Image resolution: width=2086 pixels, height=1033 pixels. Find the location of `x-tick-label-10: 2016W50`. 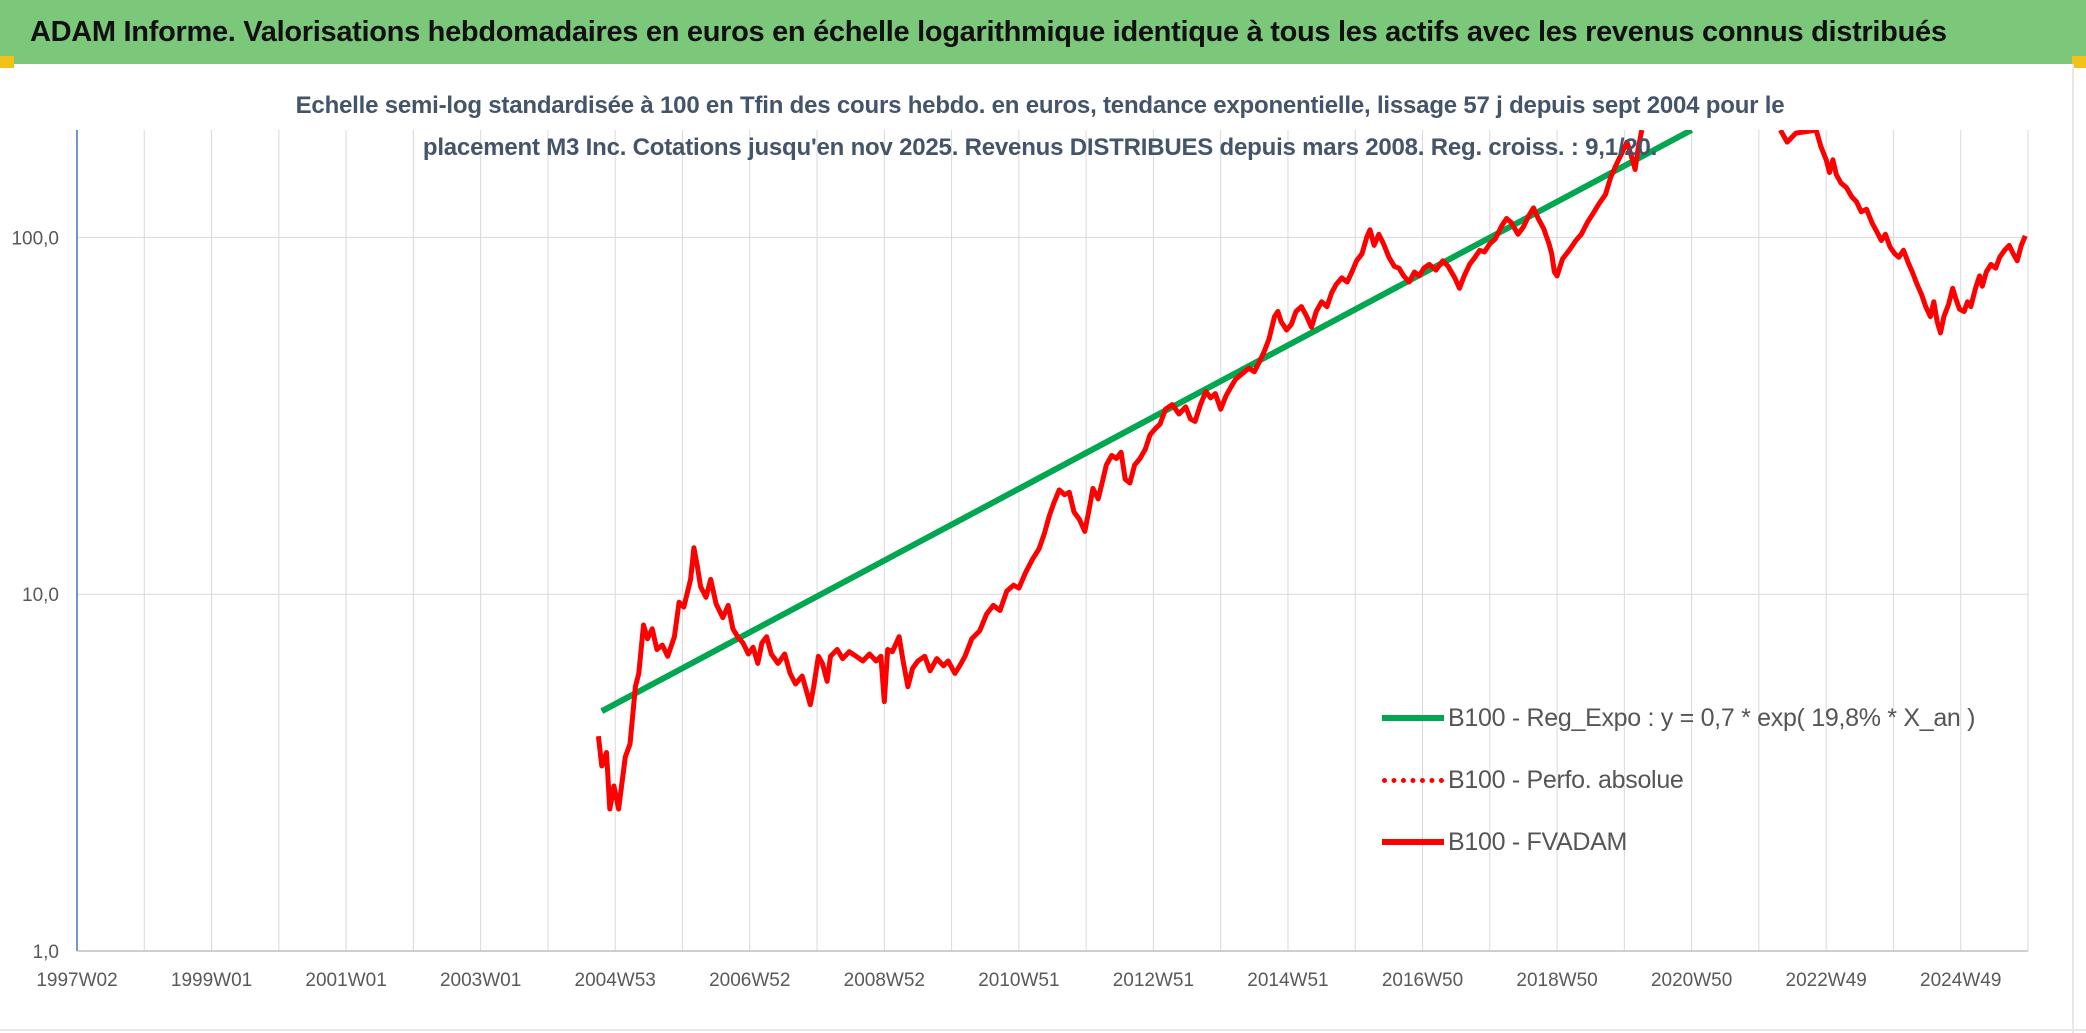

x-tick-label-10: 2016W50 is located at coordinates (1422, 980).